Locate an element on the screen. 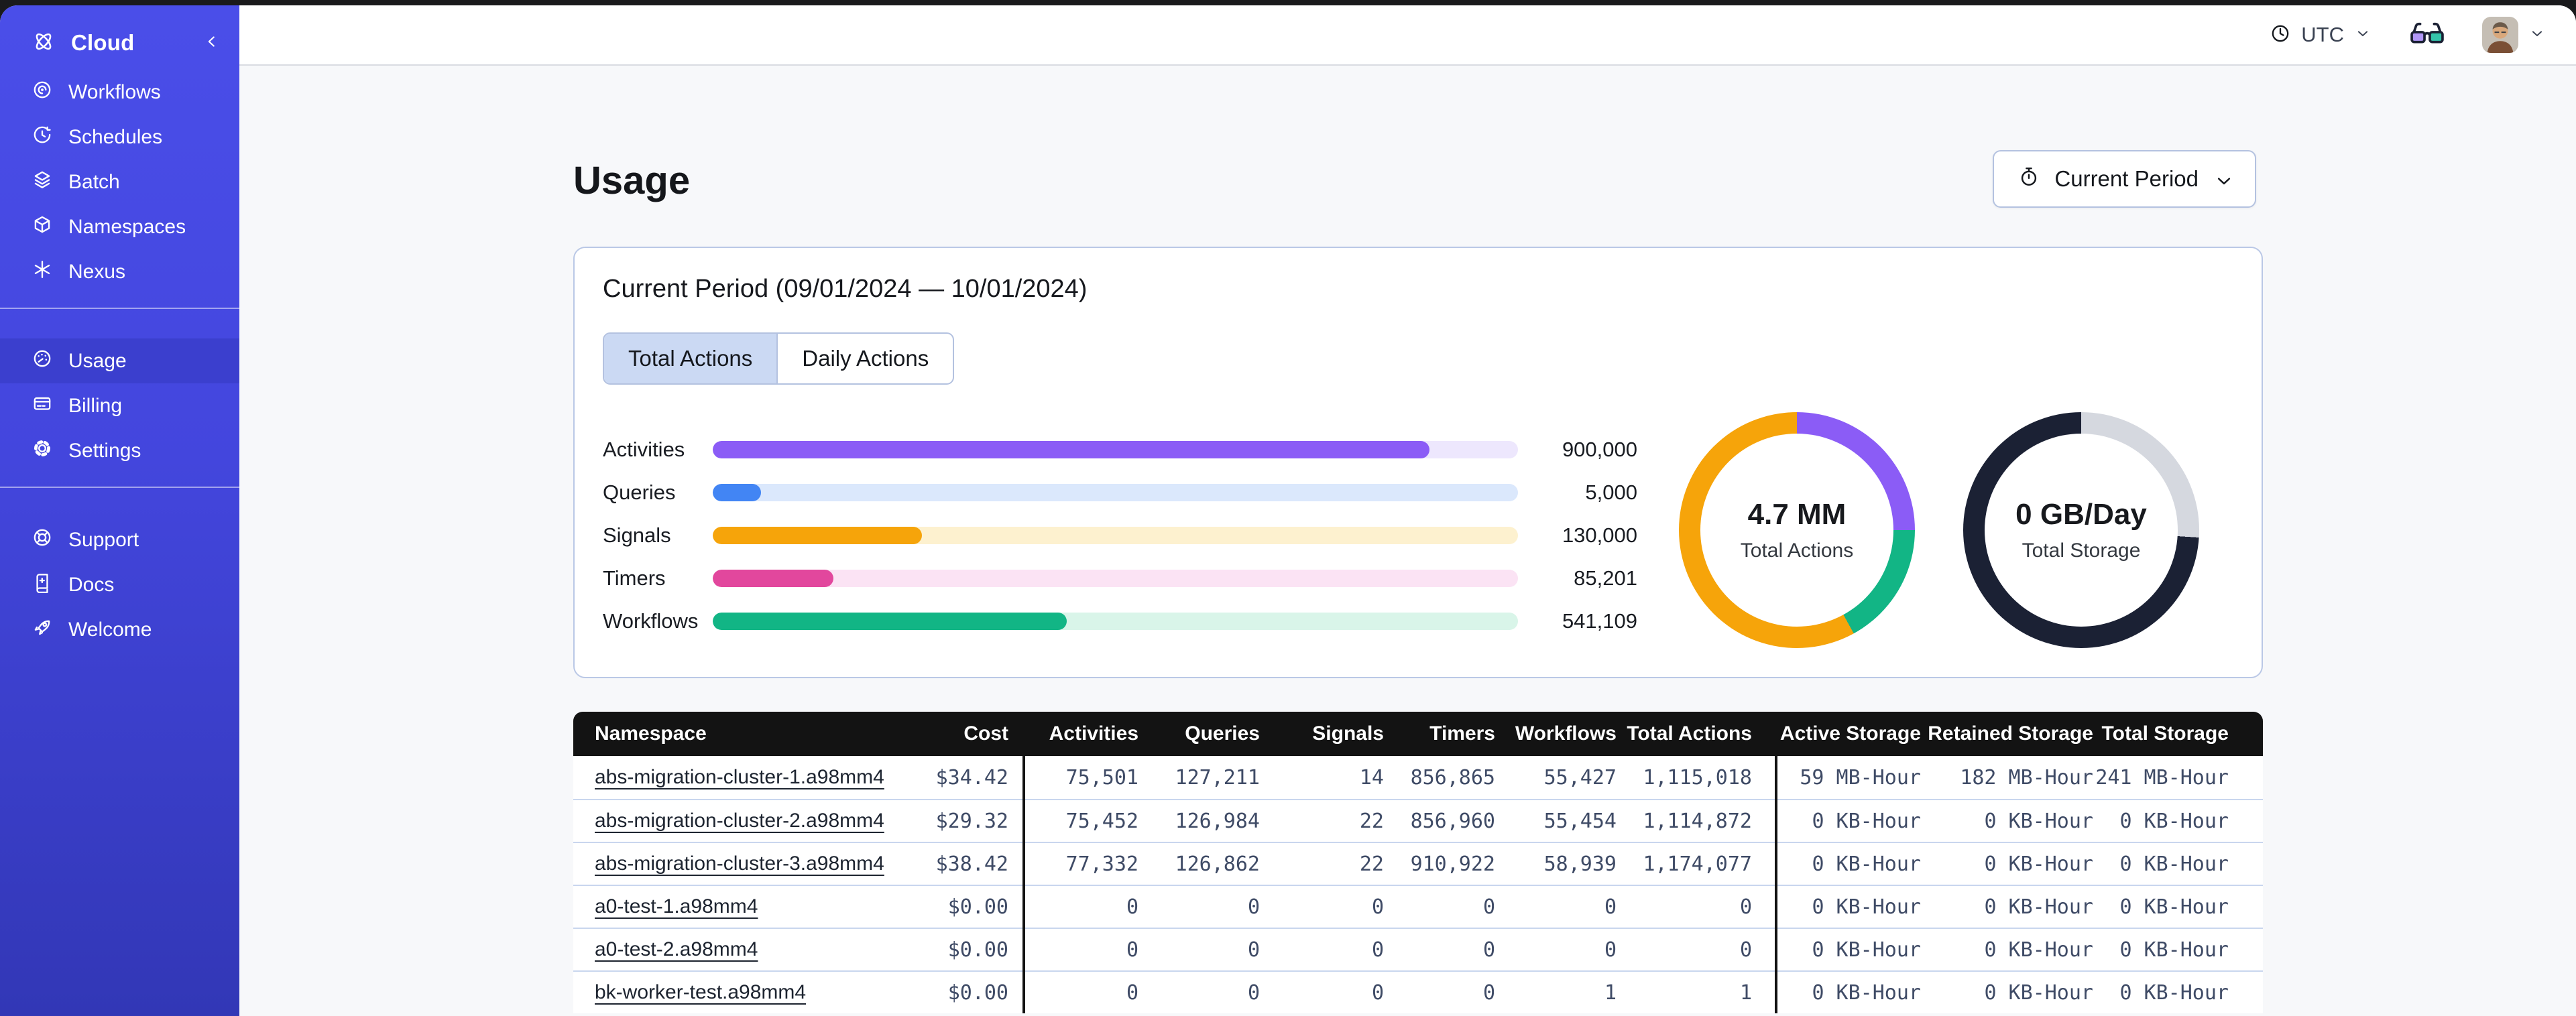 The height and width of the screenshot is (1016, 2576). donut-text: 4.7 MM Total Actions is located at coordinates (1797, 530).